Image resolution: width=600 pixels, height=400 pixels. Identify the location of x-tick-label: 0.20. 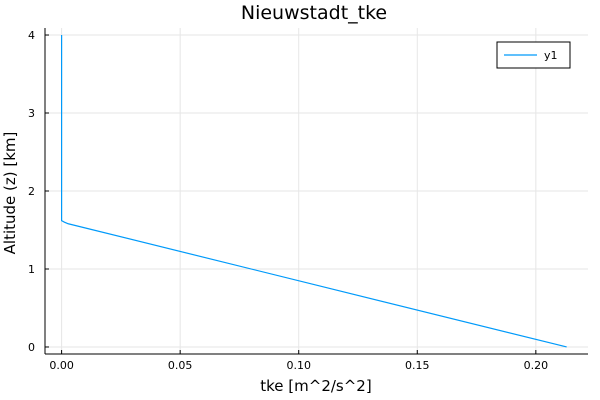
(536, 365).